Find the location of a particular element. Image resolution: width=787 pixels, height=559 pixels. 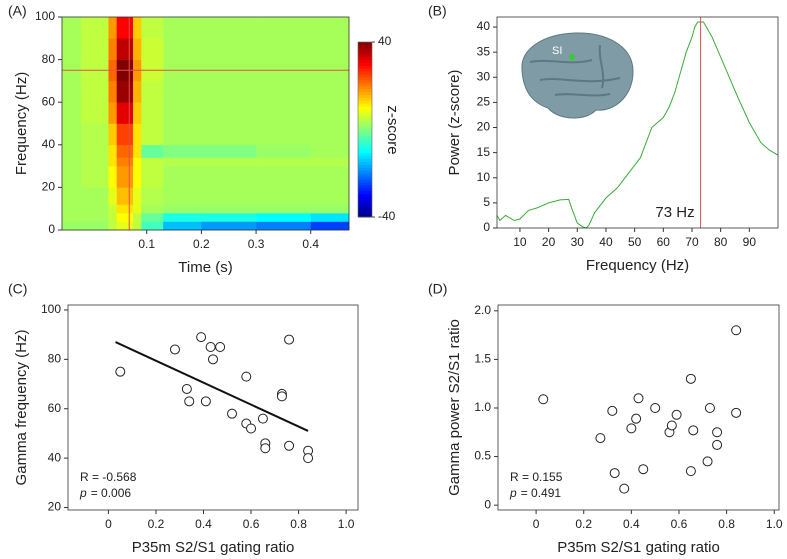

panel-label: (D) is located at coordinates (437, 289).